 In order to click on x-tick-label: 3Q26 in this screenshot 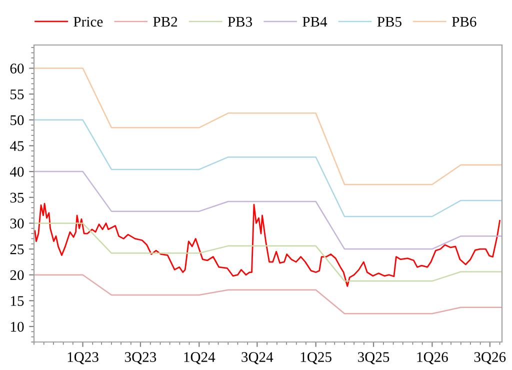, I will do `click(490, 358)`.